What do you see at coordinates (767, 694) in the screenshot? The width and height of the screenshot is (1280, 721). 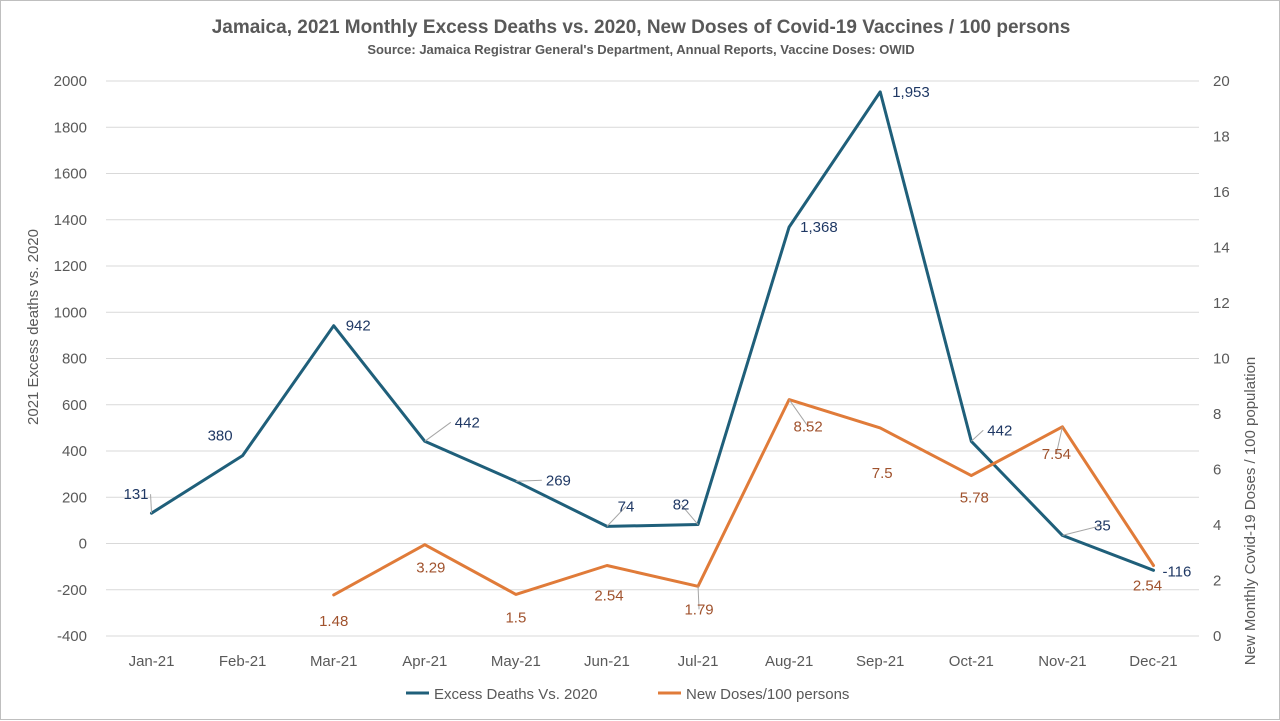 I see `legend-label-new-doses: New Doses/100 persons` at bounding box center [767, 694].